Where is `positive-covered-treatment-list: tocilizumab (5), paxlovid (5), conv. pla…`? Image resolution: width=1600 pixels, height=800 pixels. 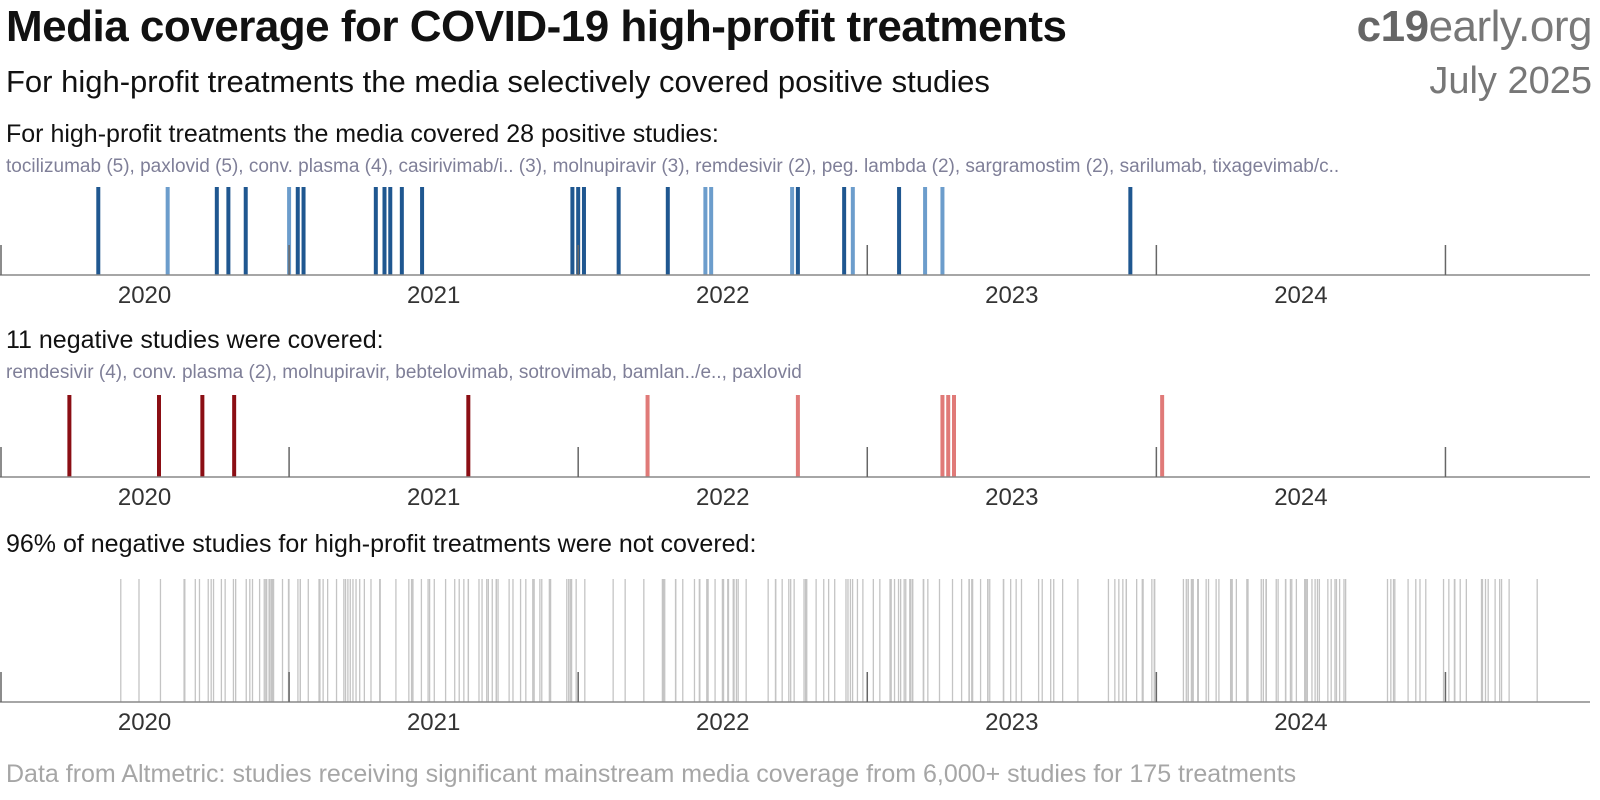 positive-covered-treatment-list: tocilizumab (5), paxlovid (5), conv. pla… is located at coordinates (673, 166).